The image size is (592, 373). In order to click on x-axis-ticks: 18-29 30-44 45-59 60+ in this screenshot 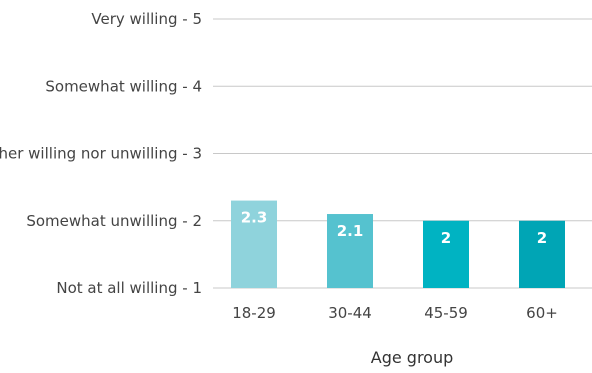, I will do `click(395, 313)`.